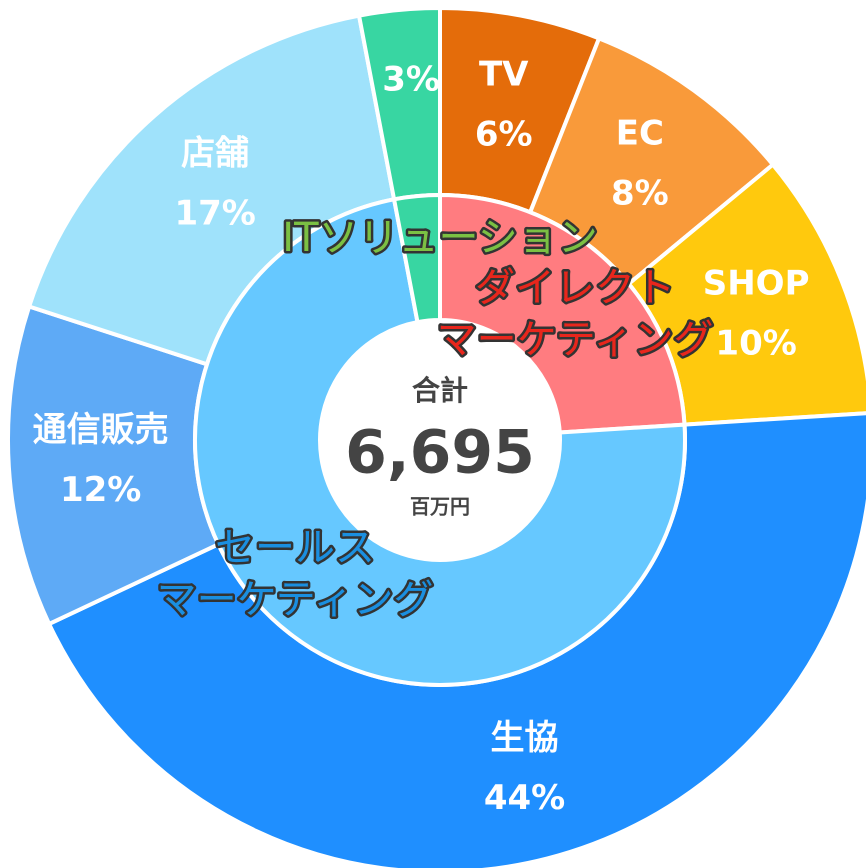 The width and height of the screenshot is (866, 868). Describe the element at coordinates (575, 288) in the screenshot. I see `inner-name: ダイレクト` at that location.